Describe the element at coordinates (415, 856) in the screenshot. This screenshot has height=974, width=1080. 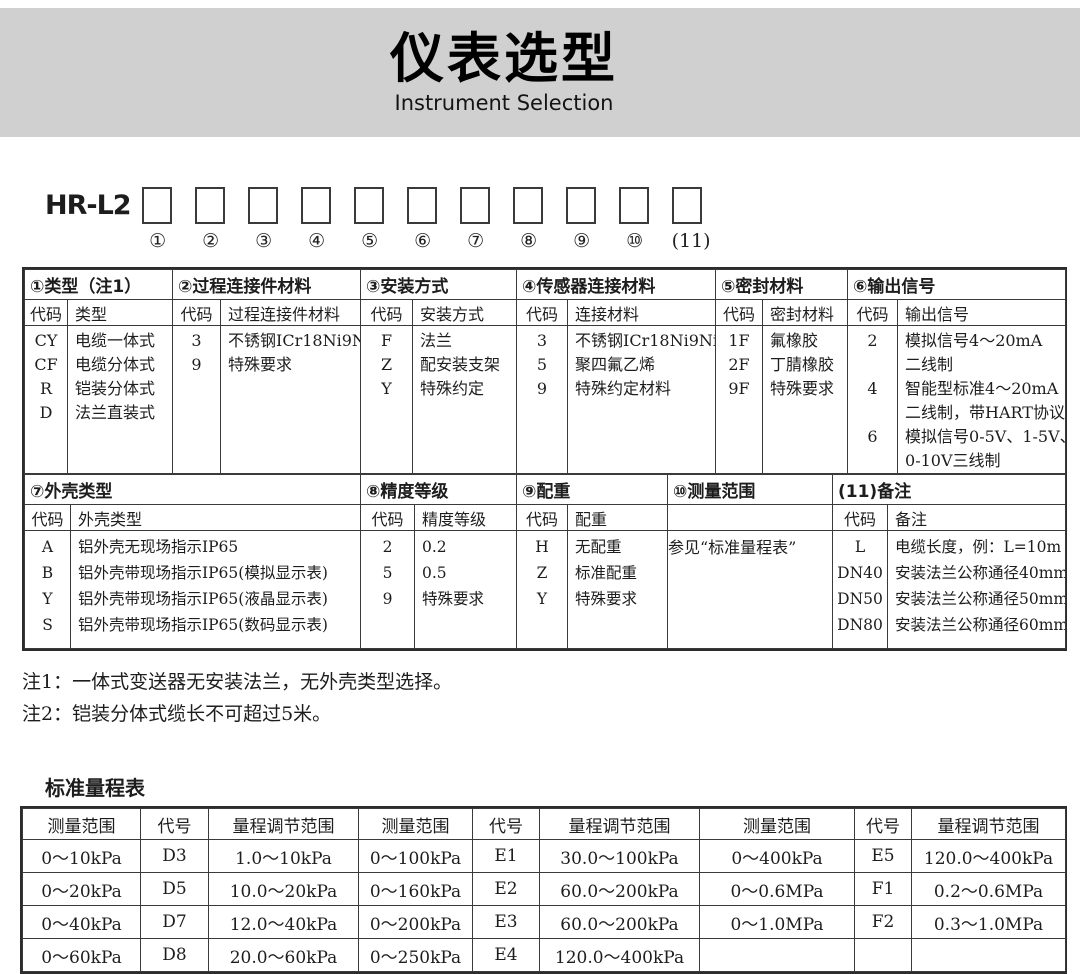
I see `range-cell: 0～100kPa` at that location.